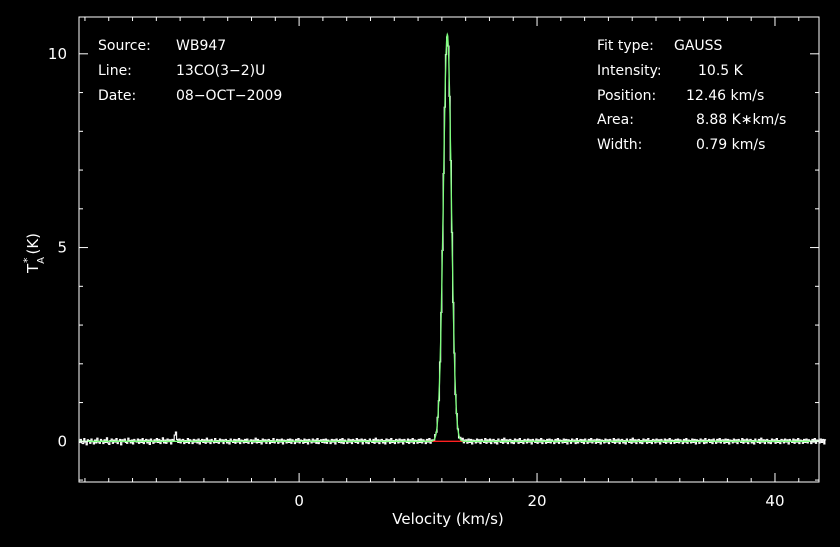 The image size is (840, 547). What do you see at coordinates (626, 96) in the screenshot?
I see `info-key-position: Position:` at bounding box center [626, 96].